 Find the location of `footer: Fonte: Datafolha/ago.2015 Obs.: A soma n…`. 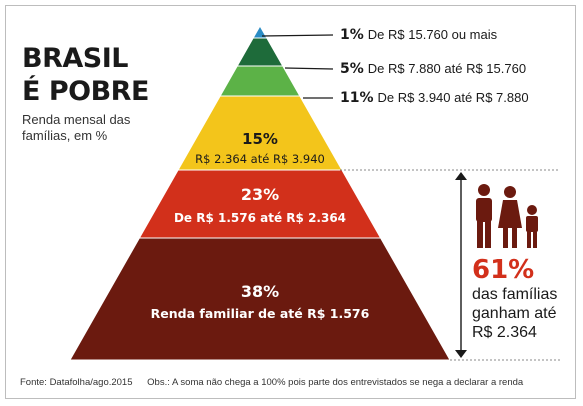

footer: Fonte: Datafolha/ago.2015 Obs.: A soma n… is located at coordinates (277, 382).